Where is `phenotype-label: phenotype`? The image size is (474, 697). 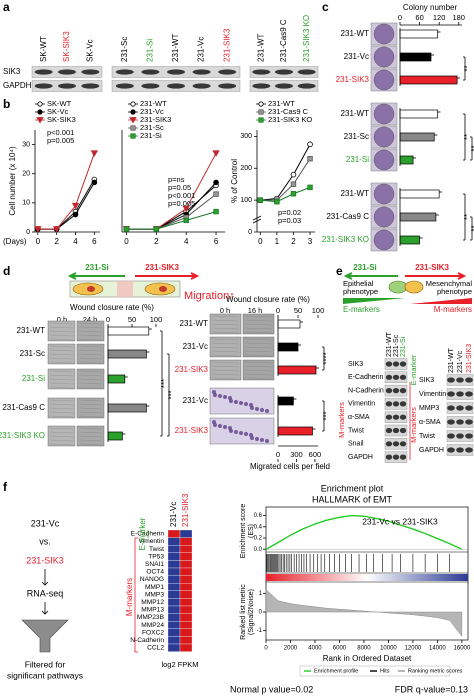 phenotype-label: phenotype is located at coordinates (454, 291).